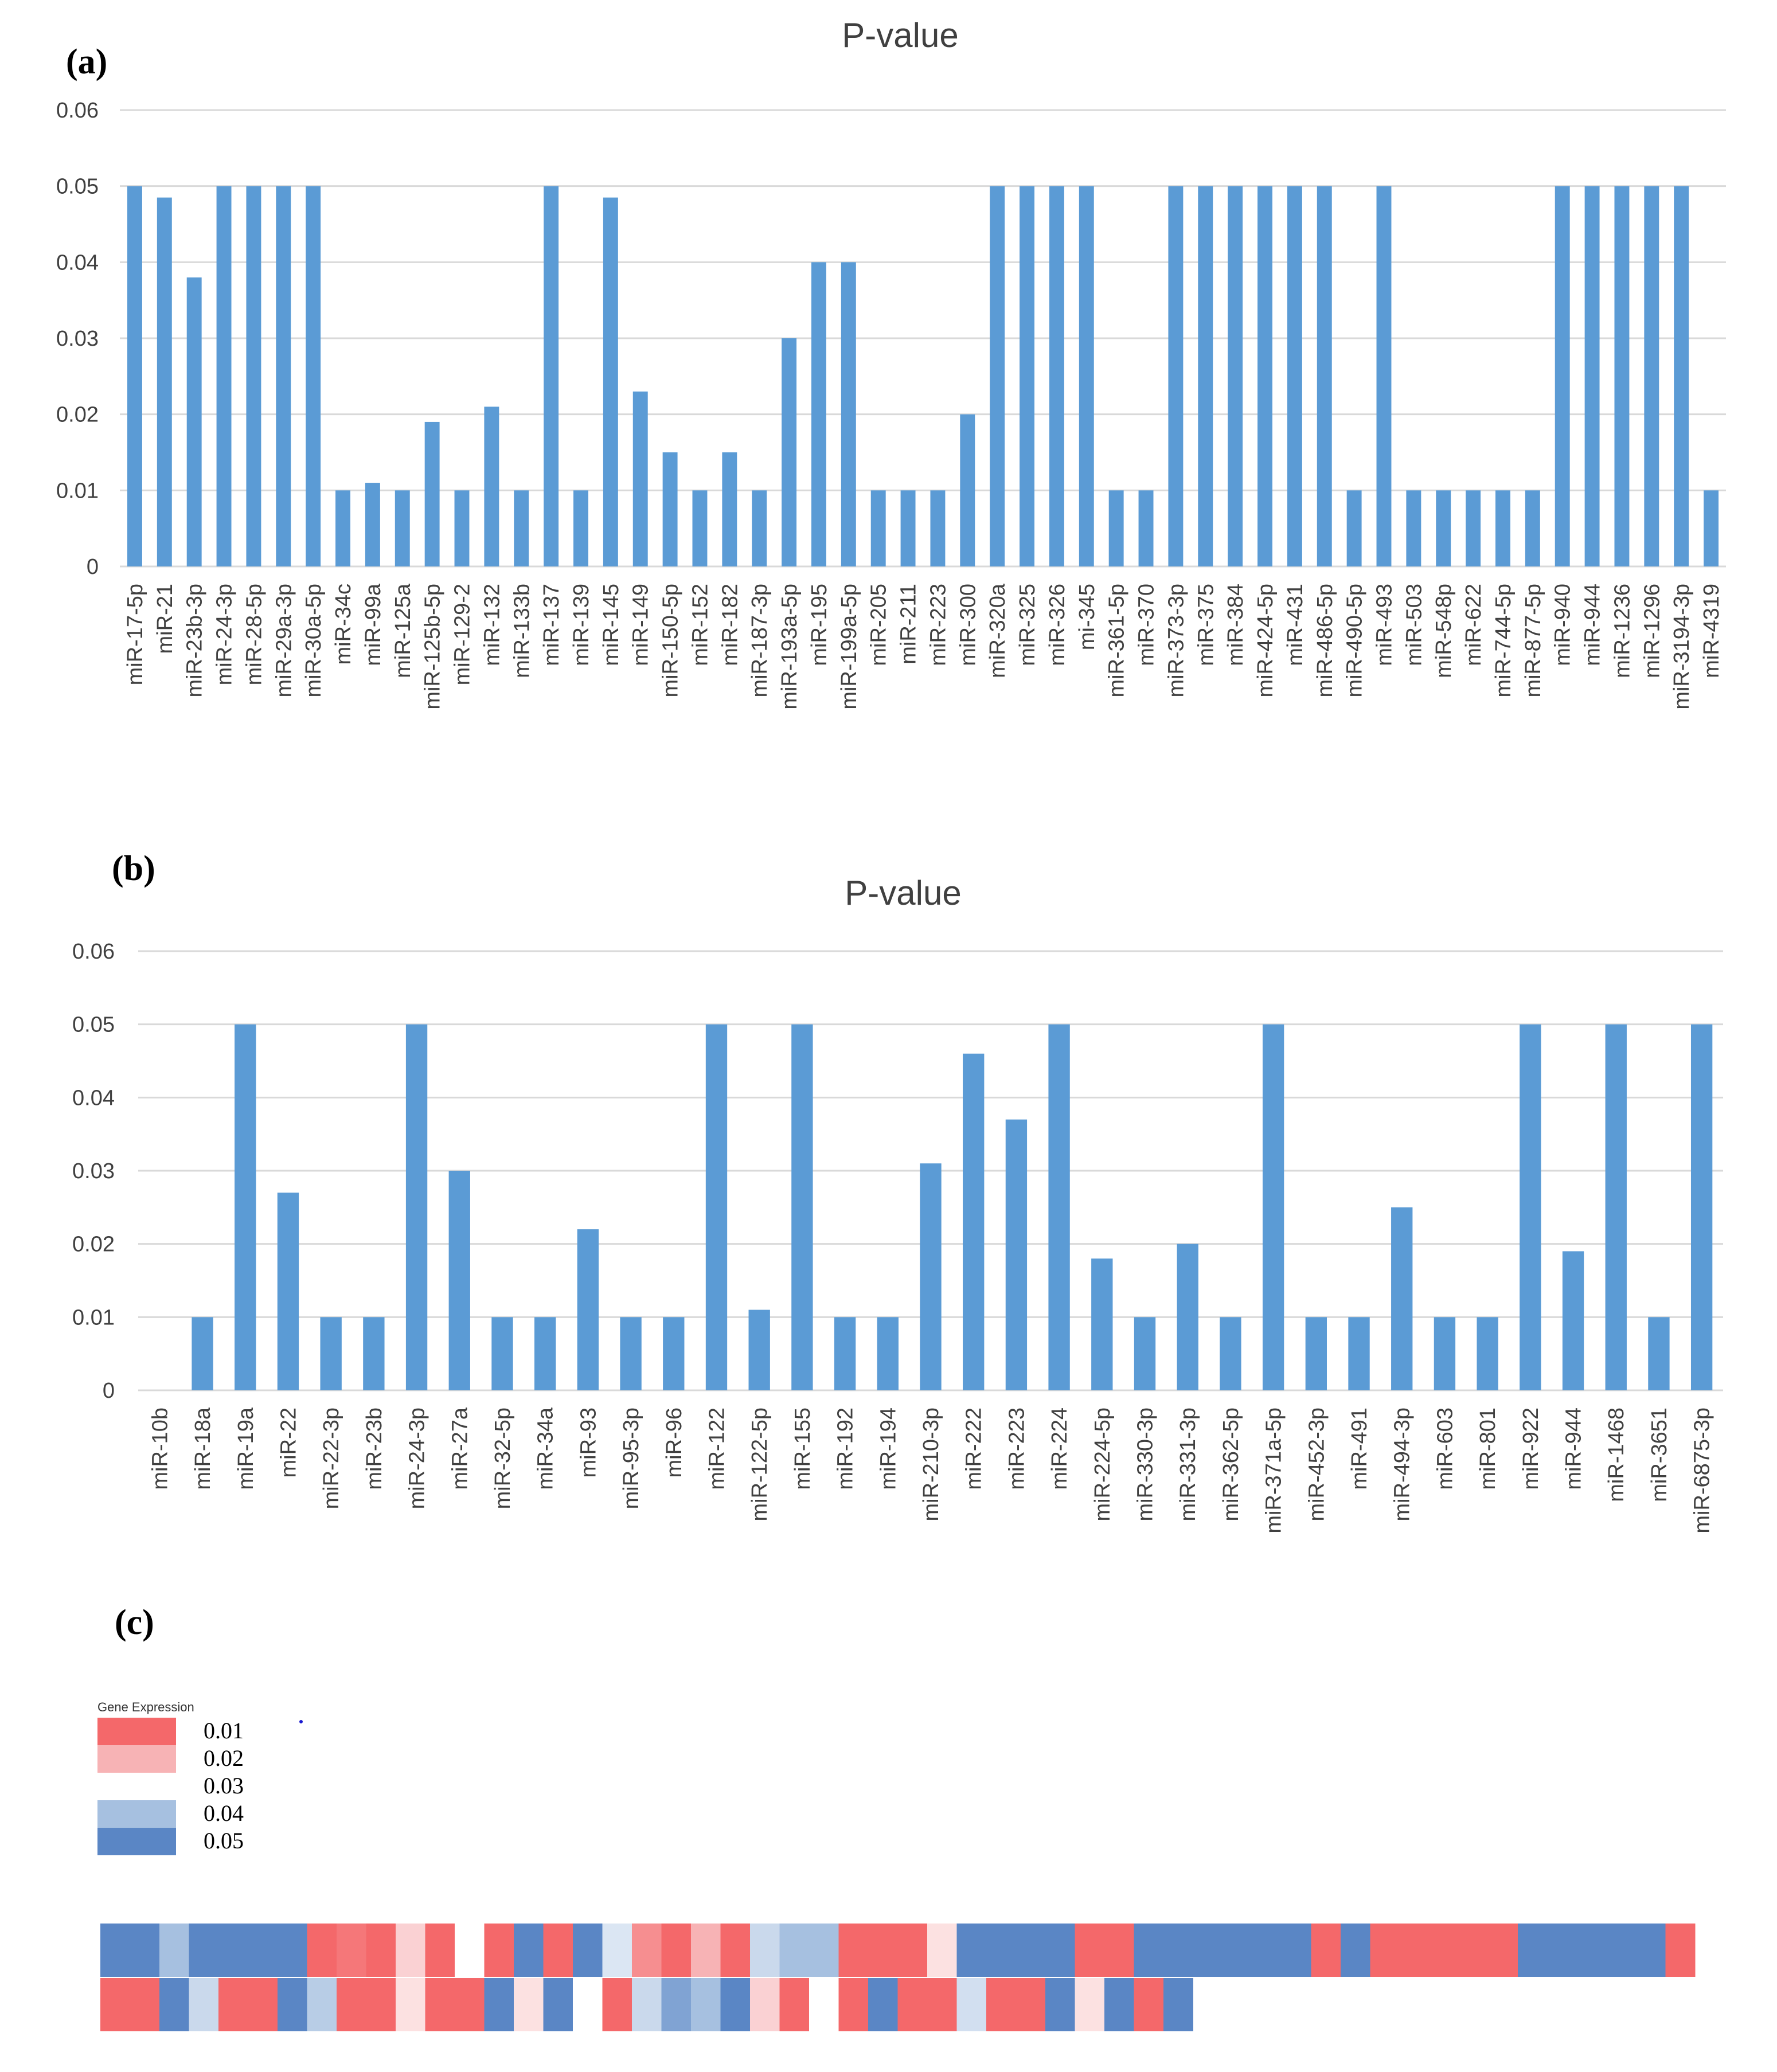 The width and height of the screenshot is (1777, 2072). Describe the element at coordinates (170, 1786) in the screenshot. I see `heatmap-legend: 0.010.020.030.040.05` at that location.